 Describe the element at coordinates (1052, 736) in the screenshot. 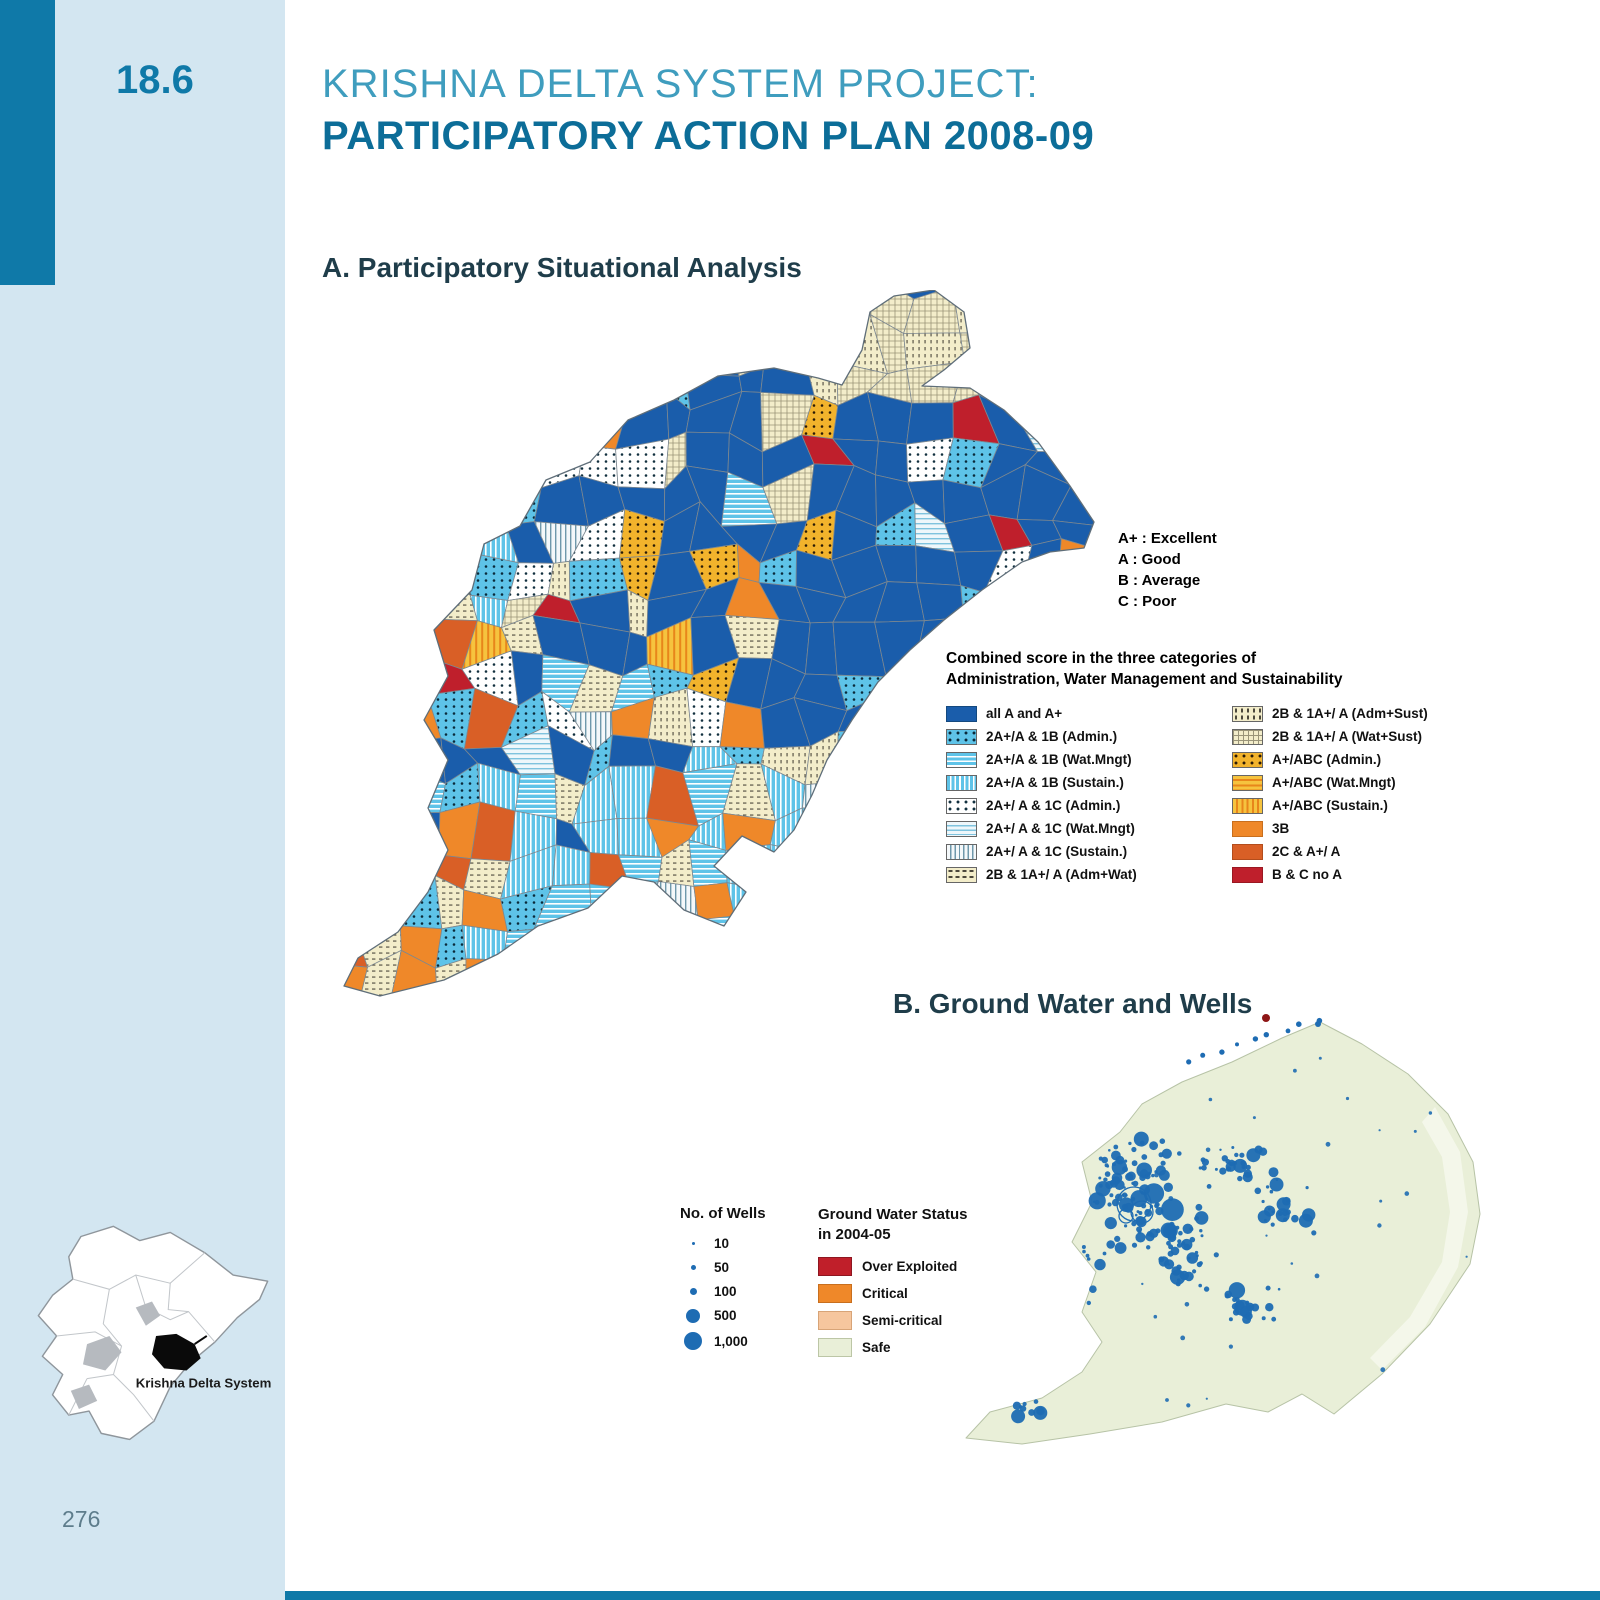

I see `legend-label: 2A+/A & 1B (Admin.)` at that location.